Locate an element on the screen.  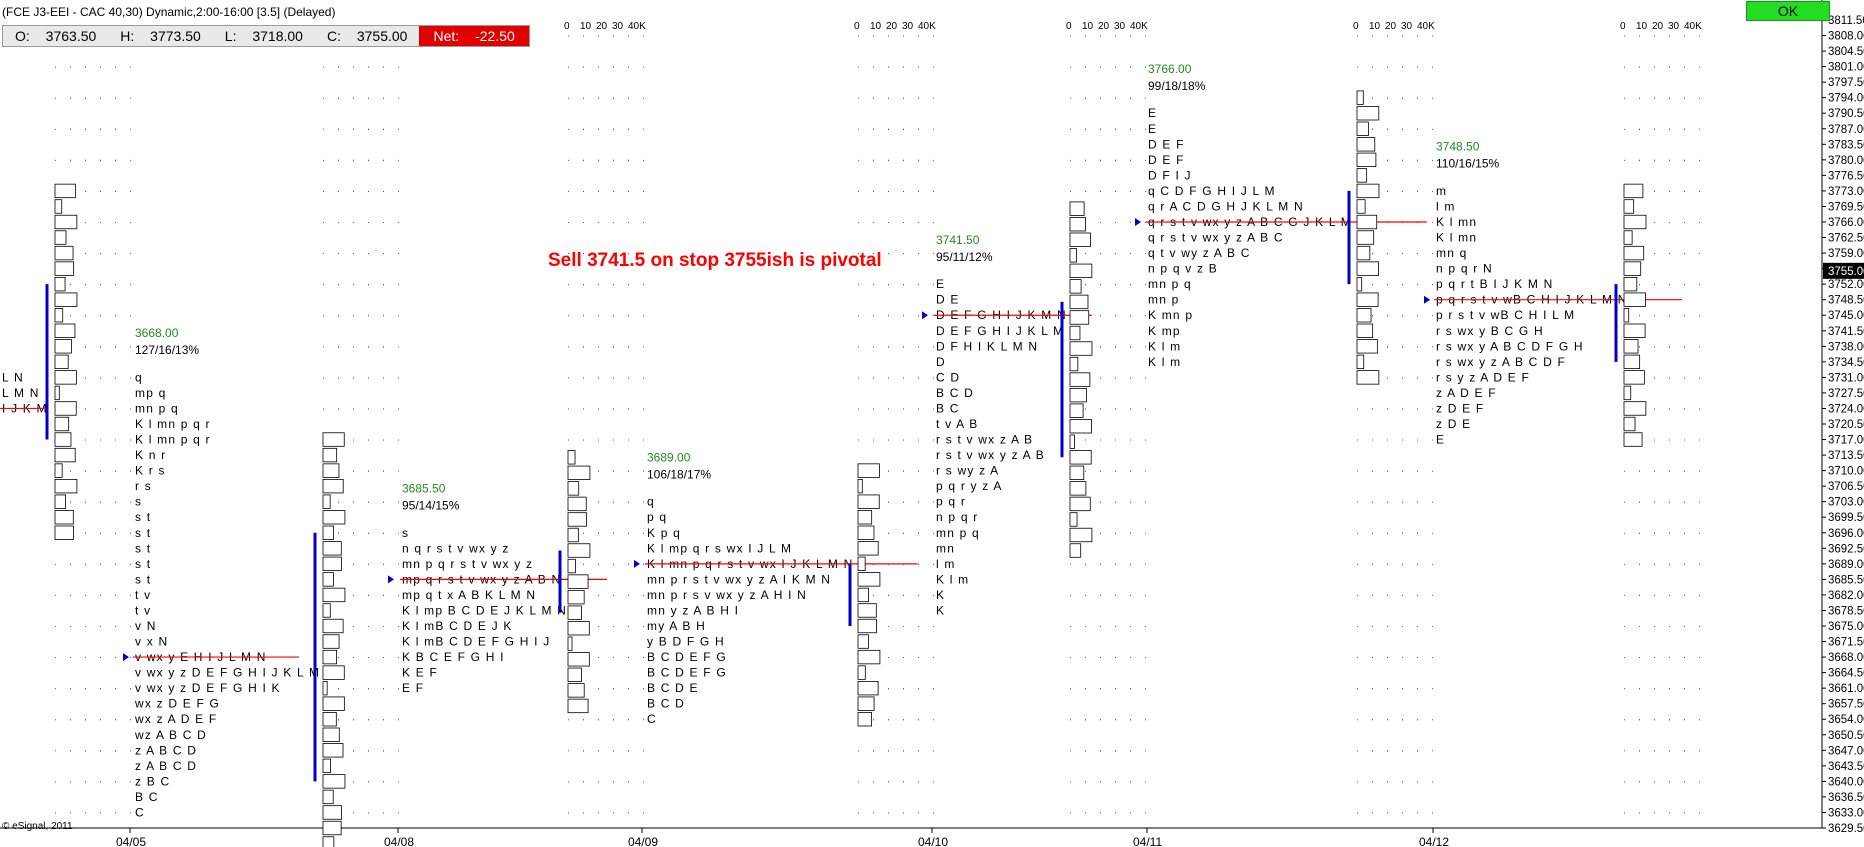
tpo-row: wx z A D E F is located at coordinates (175, 719).